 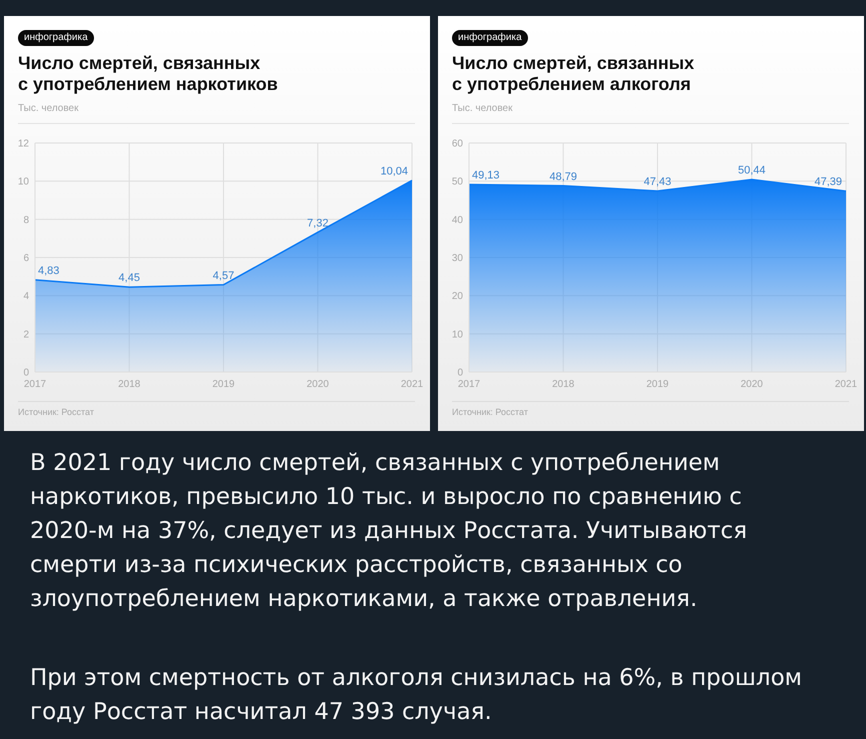 I want to click on y-tick-label: 6, so click(x=26, y=258).